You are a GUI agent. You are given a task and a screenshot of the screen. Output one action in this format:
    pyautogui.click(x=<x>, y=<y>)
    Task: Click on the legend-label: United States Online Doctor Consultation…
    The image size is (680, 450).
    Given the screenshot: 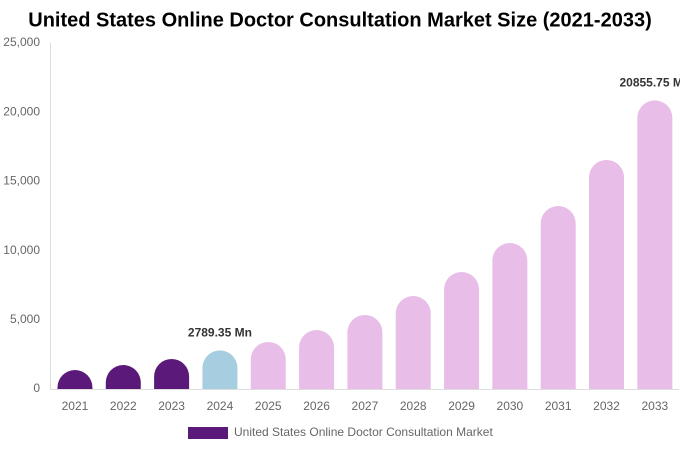 What is the action you would take?
    pyautogui.click(x=363, y=432)
    